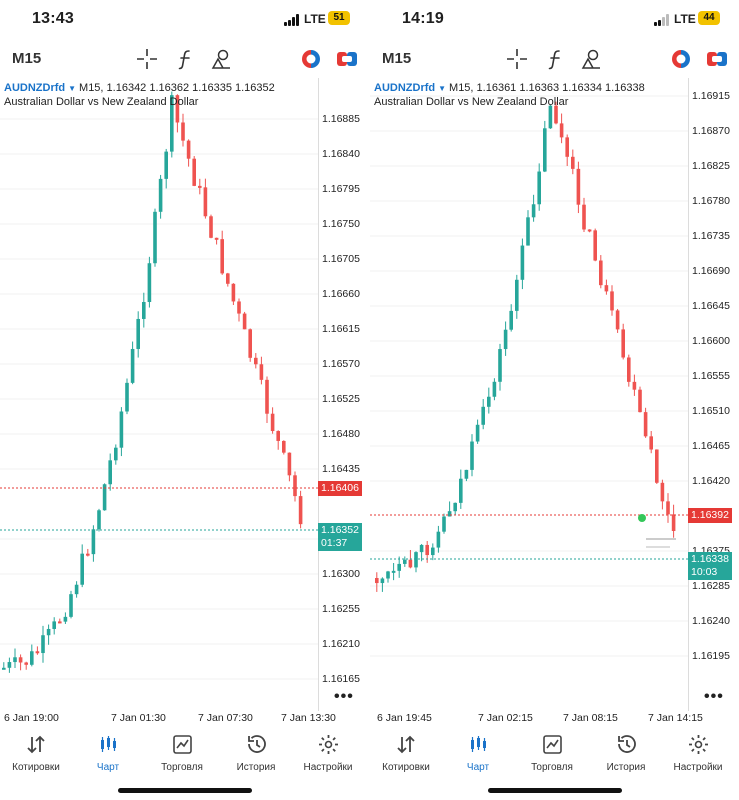 The width and height of the screenshot is (739, 800). What do you see at coordinates (138, 718) in the screenshot?
I see `time-tick-label: 7 Jan 01:30` at bounding box center [138, 718].